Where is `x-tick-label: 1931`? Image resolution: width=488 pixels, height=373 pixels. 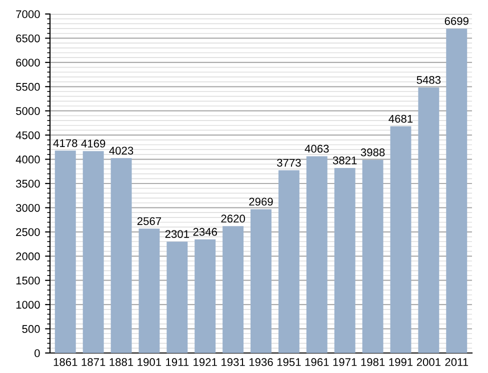
x-tick-label: 1931 is located at coordinates (233, 362).